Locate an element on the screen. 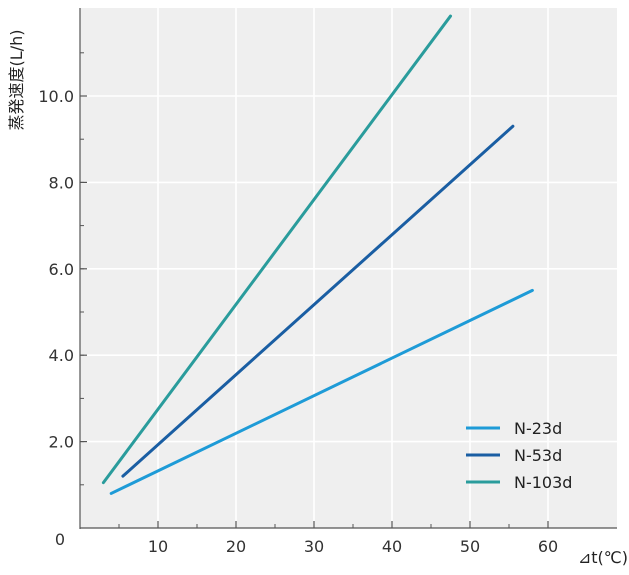  y-tick-label: 8.0 is located at coordinates (61, 182).